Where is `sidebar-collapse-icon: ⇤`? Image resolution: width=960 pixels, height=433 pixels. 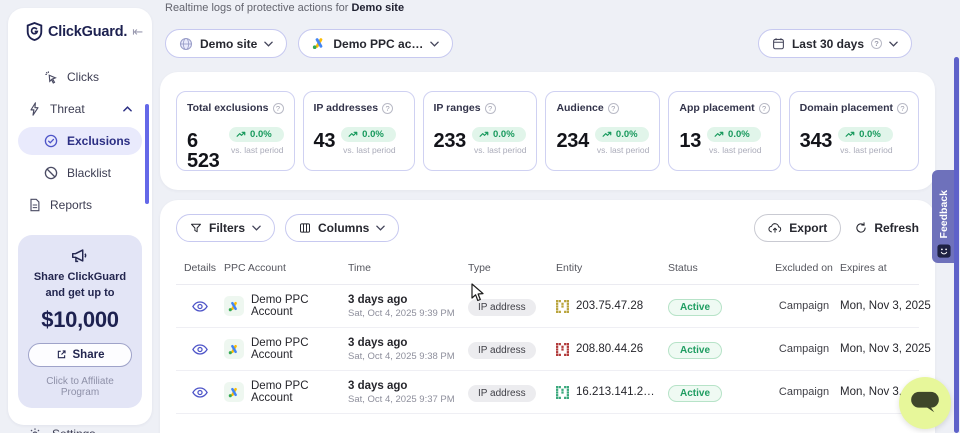 sidebar-collapse-icon: ⇤ is located at coordinates (138, 31).